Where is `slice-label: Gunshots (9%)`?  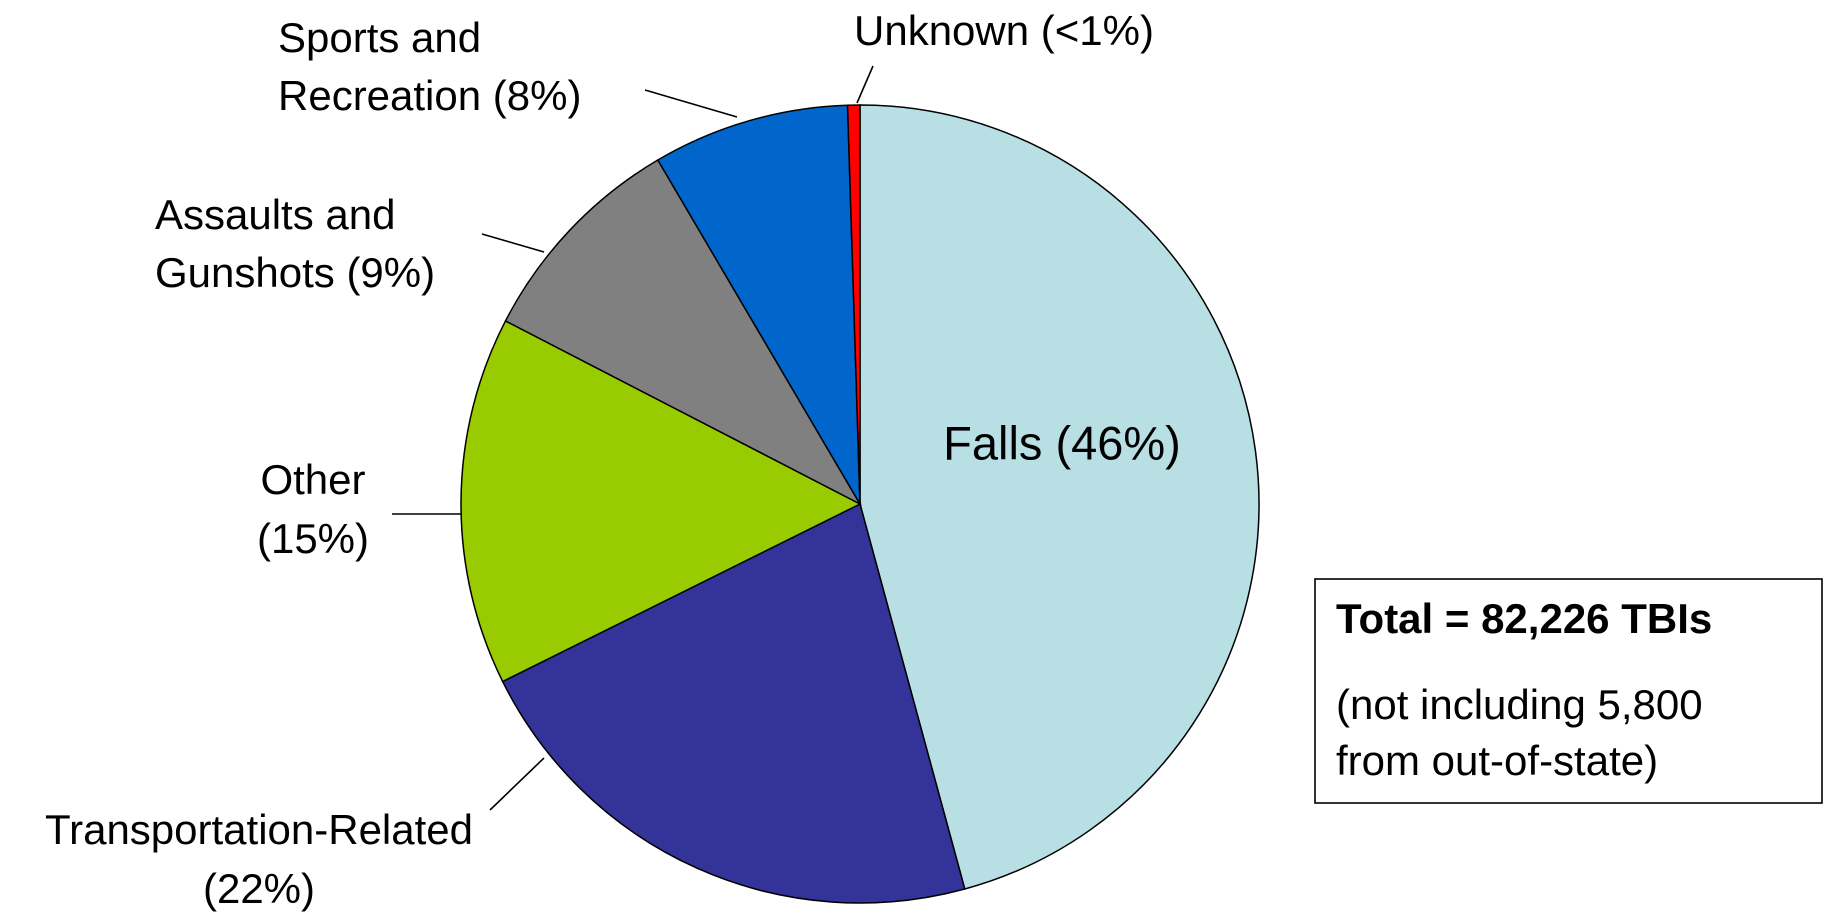
slice-label: Gunshots (9%) is located at coordinates (295, 272).